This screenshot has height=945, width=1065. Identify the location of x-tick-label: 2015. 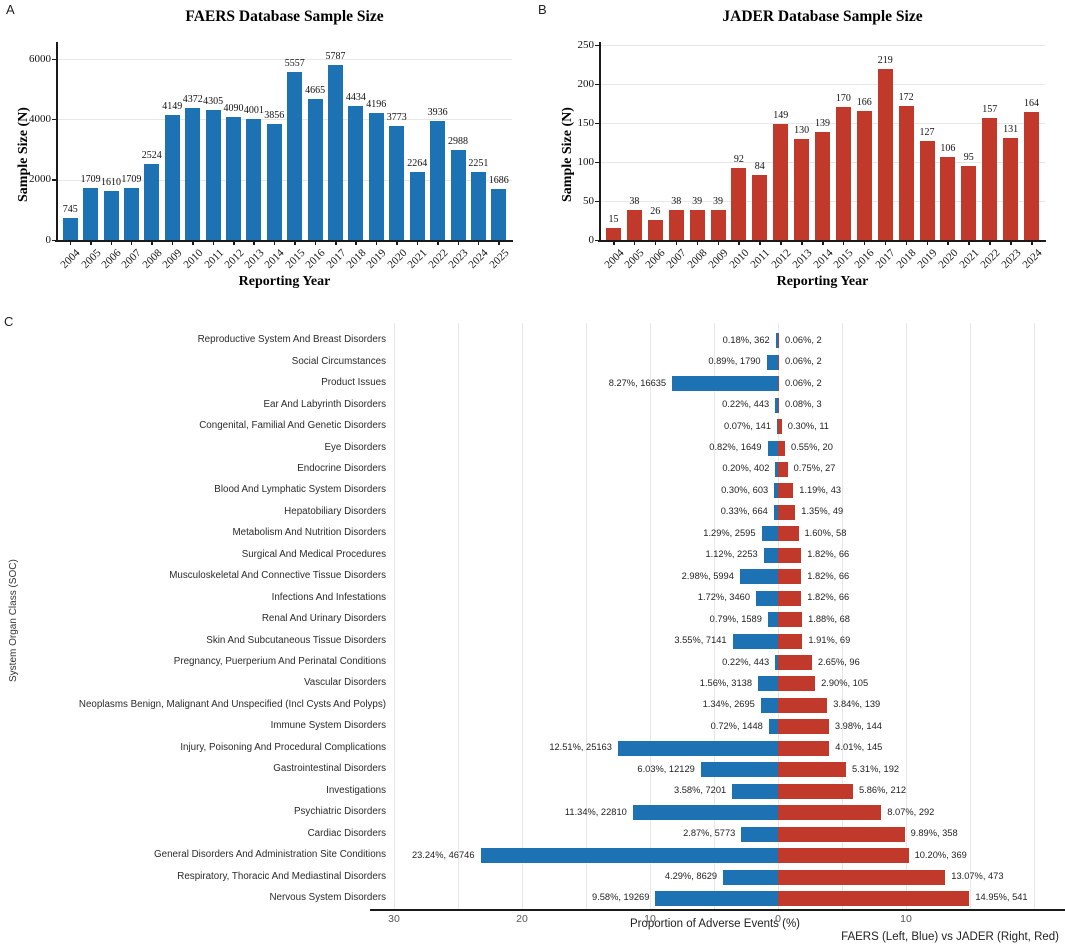
(295, 259).